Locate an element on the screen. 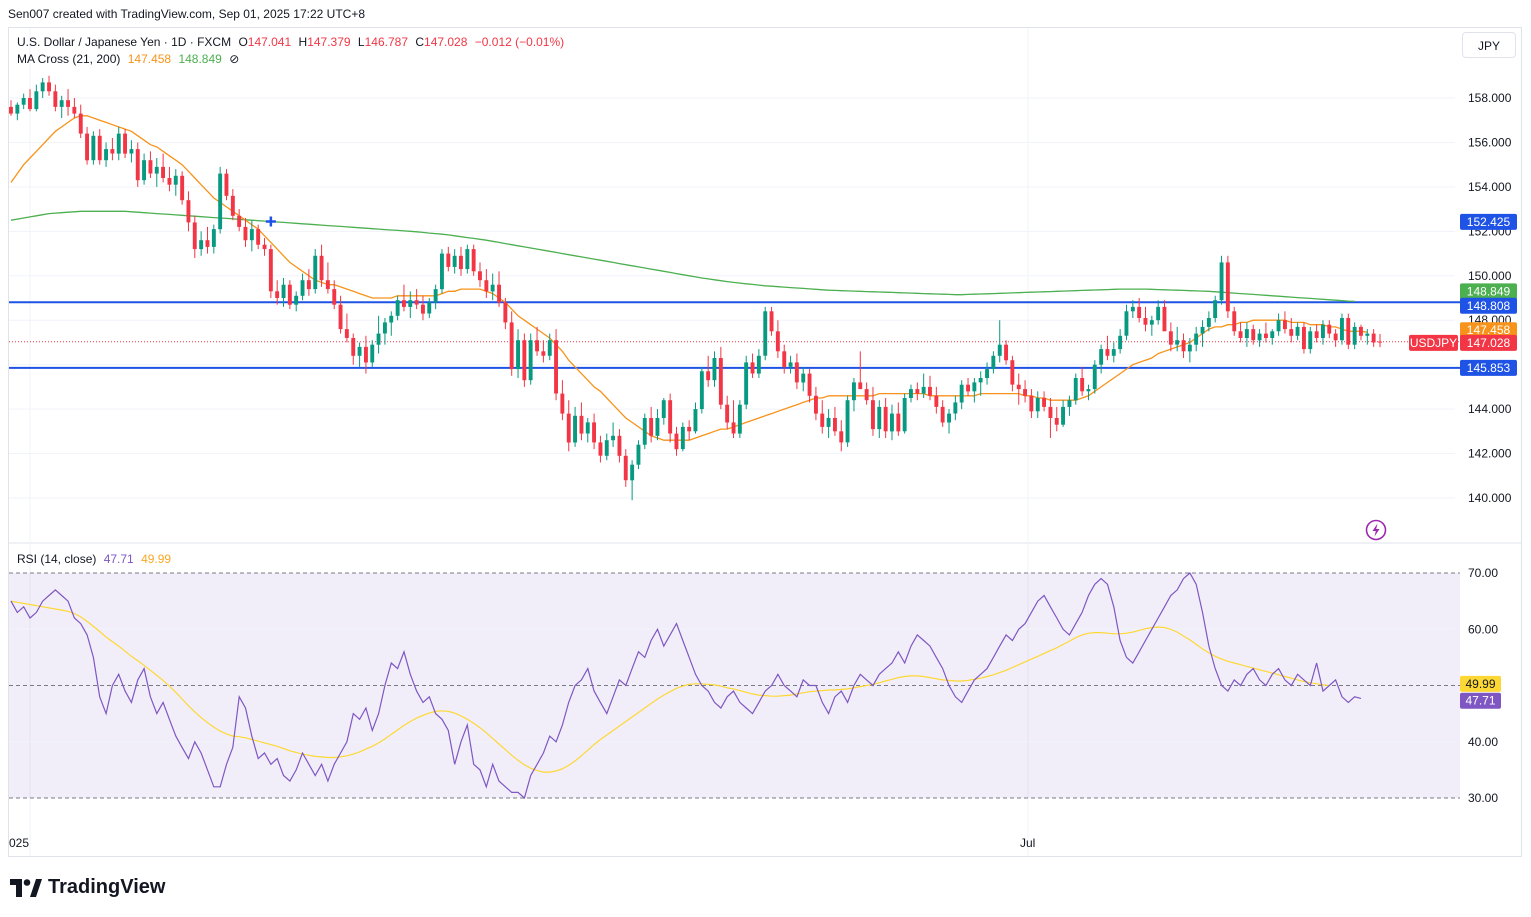  ma-legend: MA Cross (21, 200) 147.458 148.849 ⊘ is located at coordinates (130, 59).